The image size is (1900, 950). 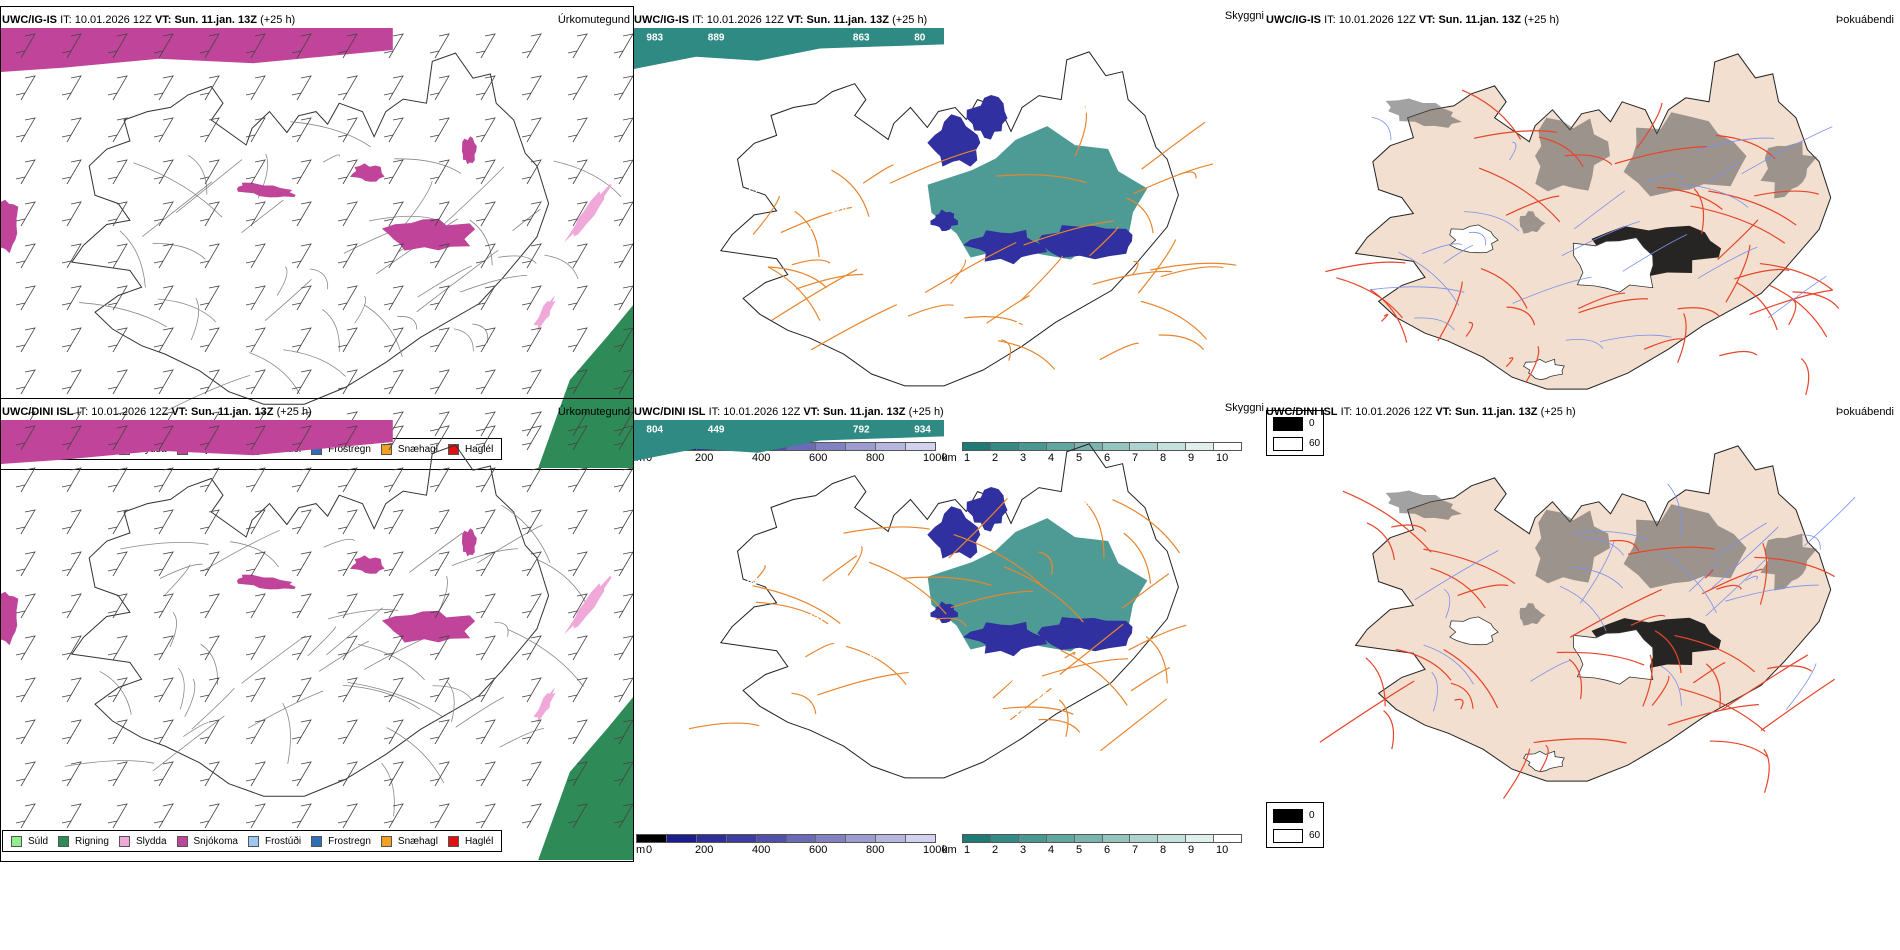 I want to click on visibility-value-label: 781, so click(x=1067, y=37).